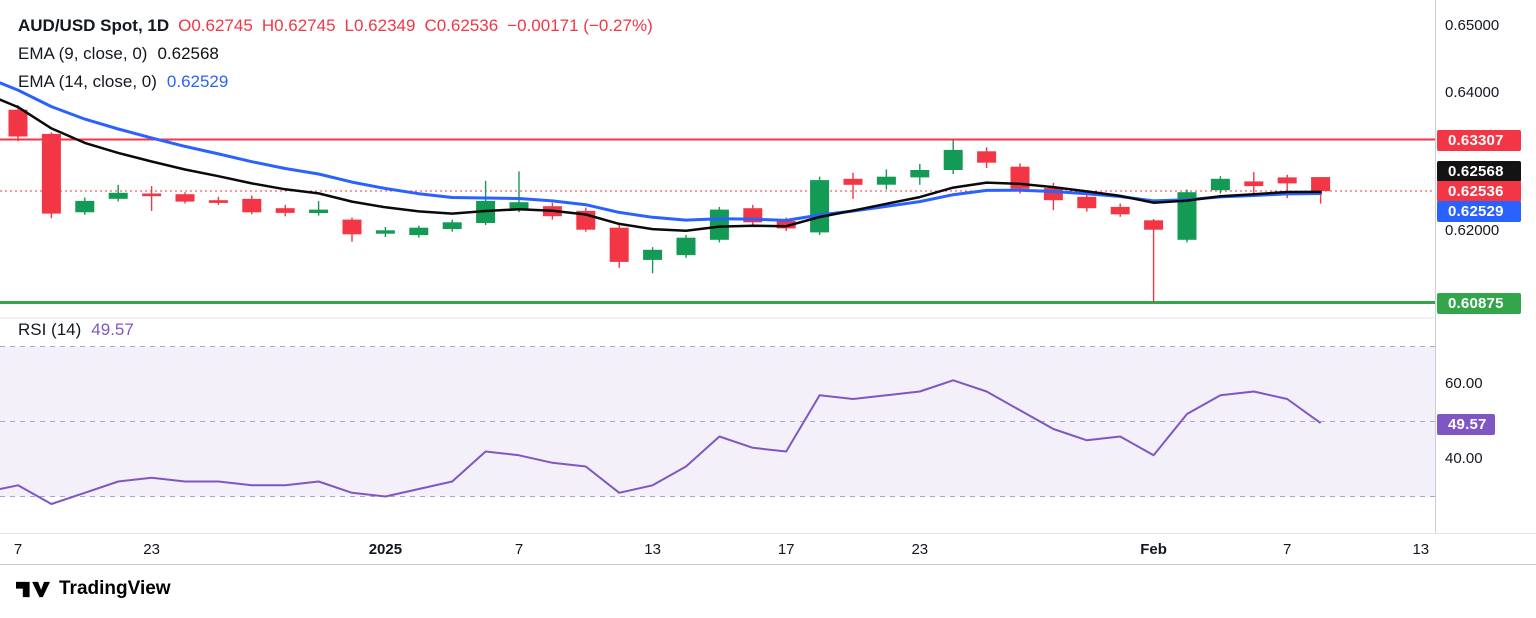 This screenshot has width=1536, height=618. I want to click on time-label-Feb: Feb, so click(1153, 549).